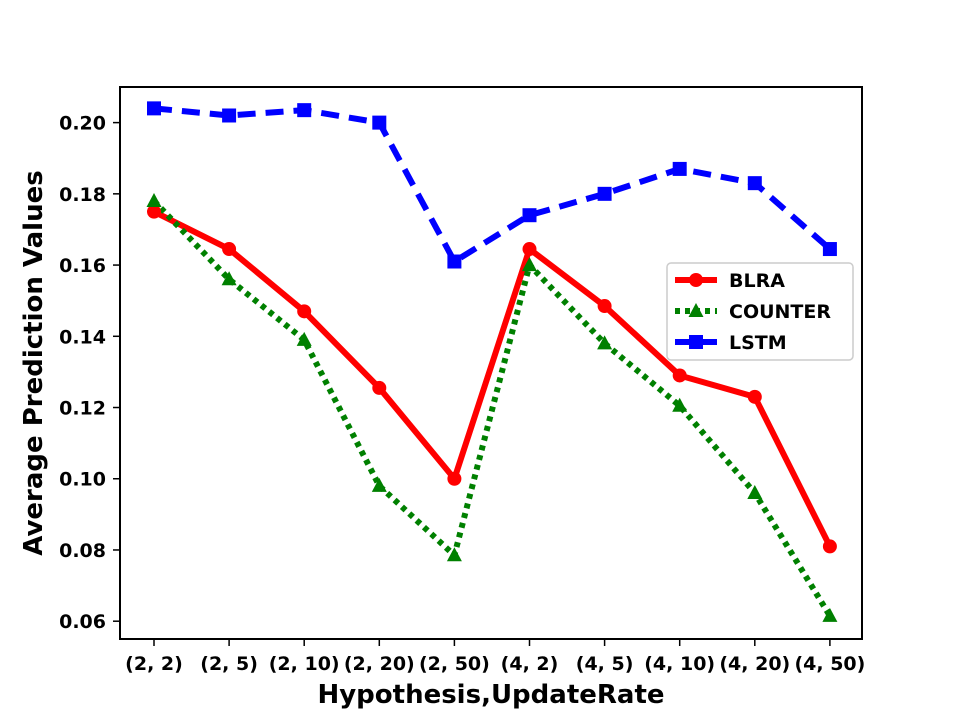 This screenshot has height=720, width=960. What do you see at coordinates (82, 480) in the screenshot?
I see `y-tick-label: 0.10` at bounding box center [82, 480].